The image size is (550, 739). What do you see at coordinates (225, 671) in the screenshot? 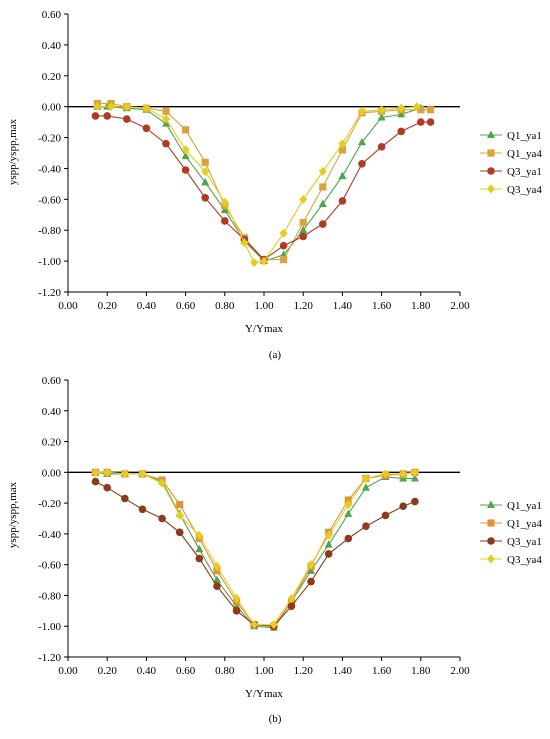
I see `x-tick-label: 0.80` at bounding box center [225, 671].